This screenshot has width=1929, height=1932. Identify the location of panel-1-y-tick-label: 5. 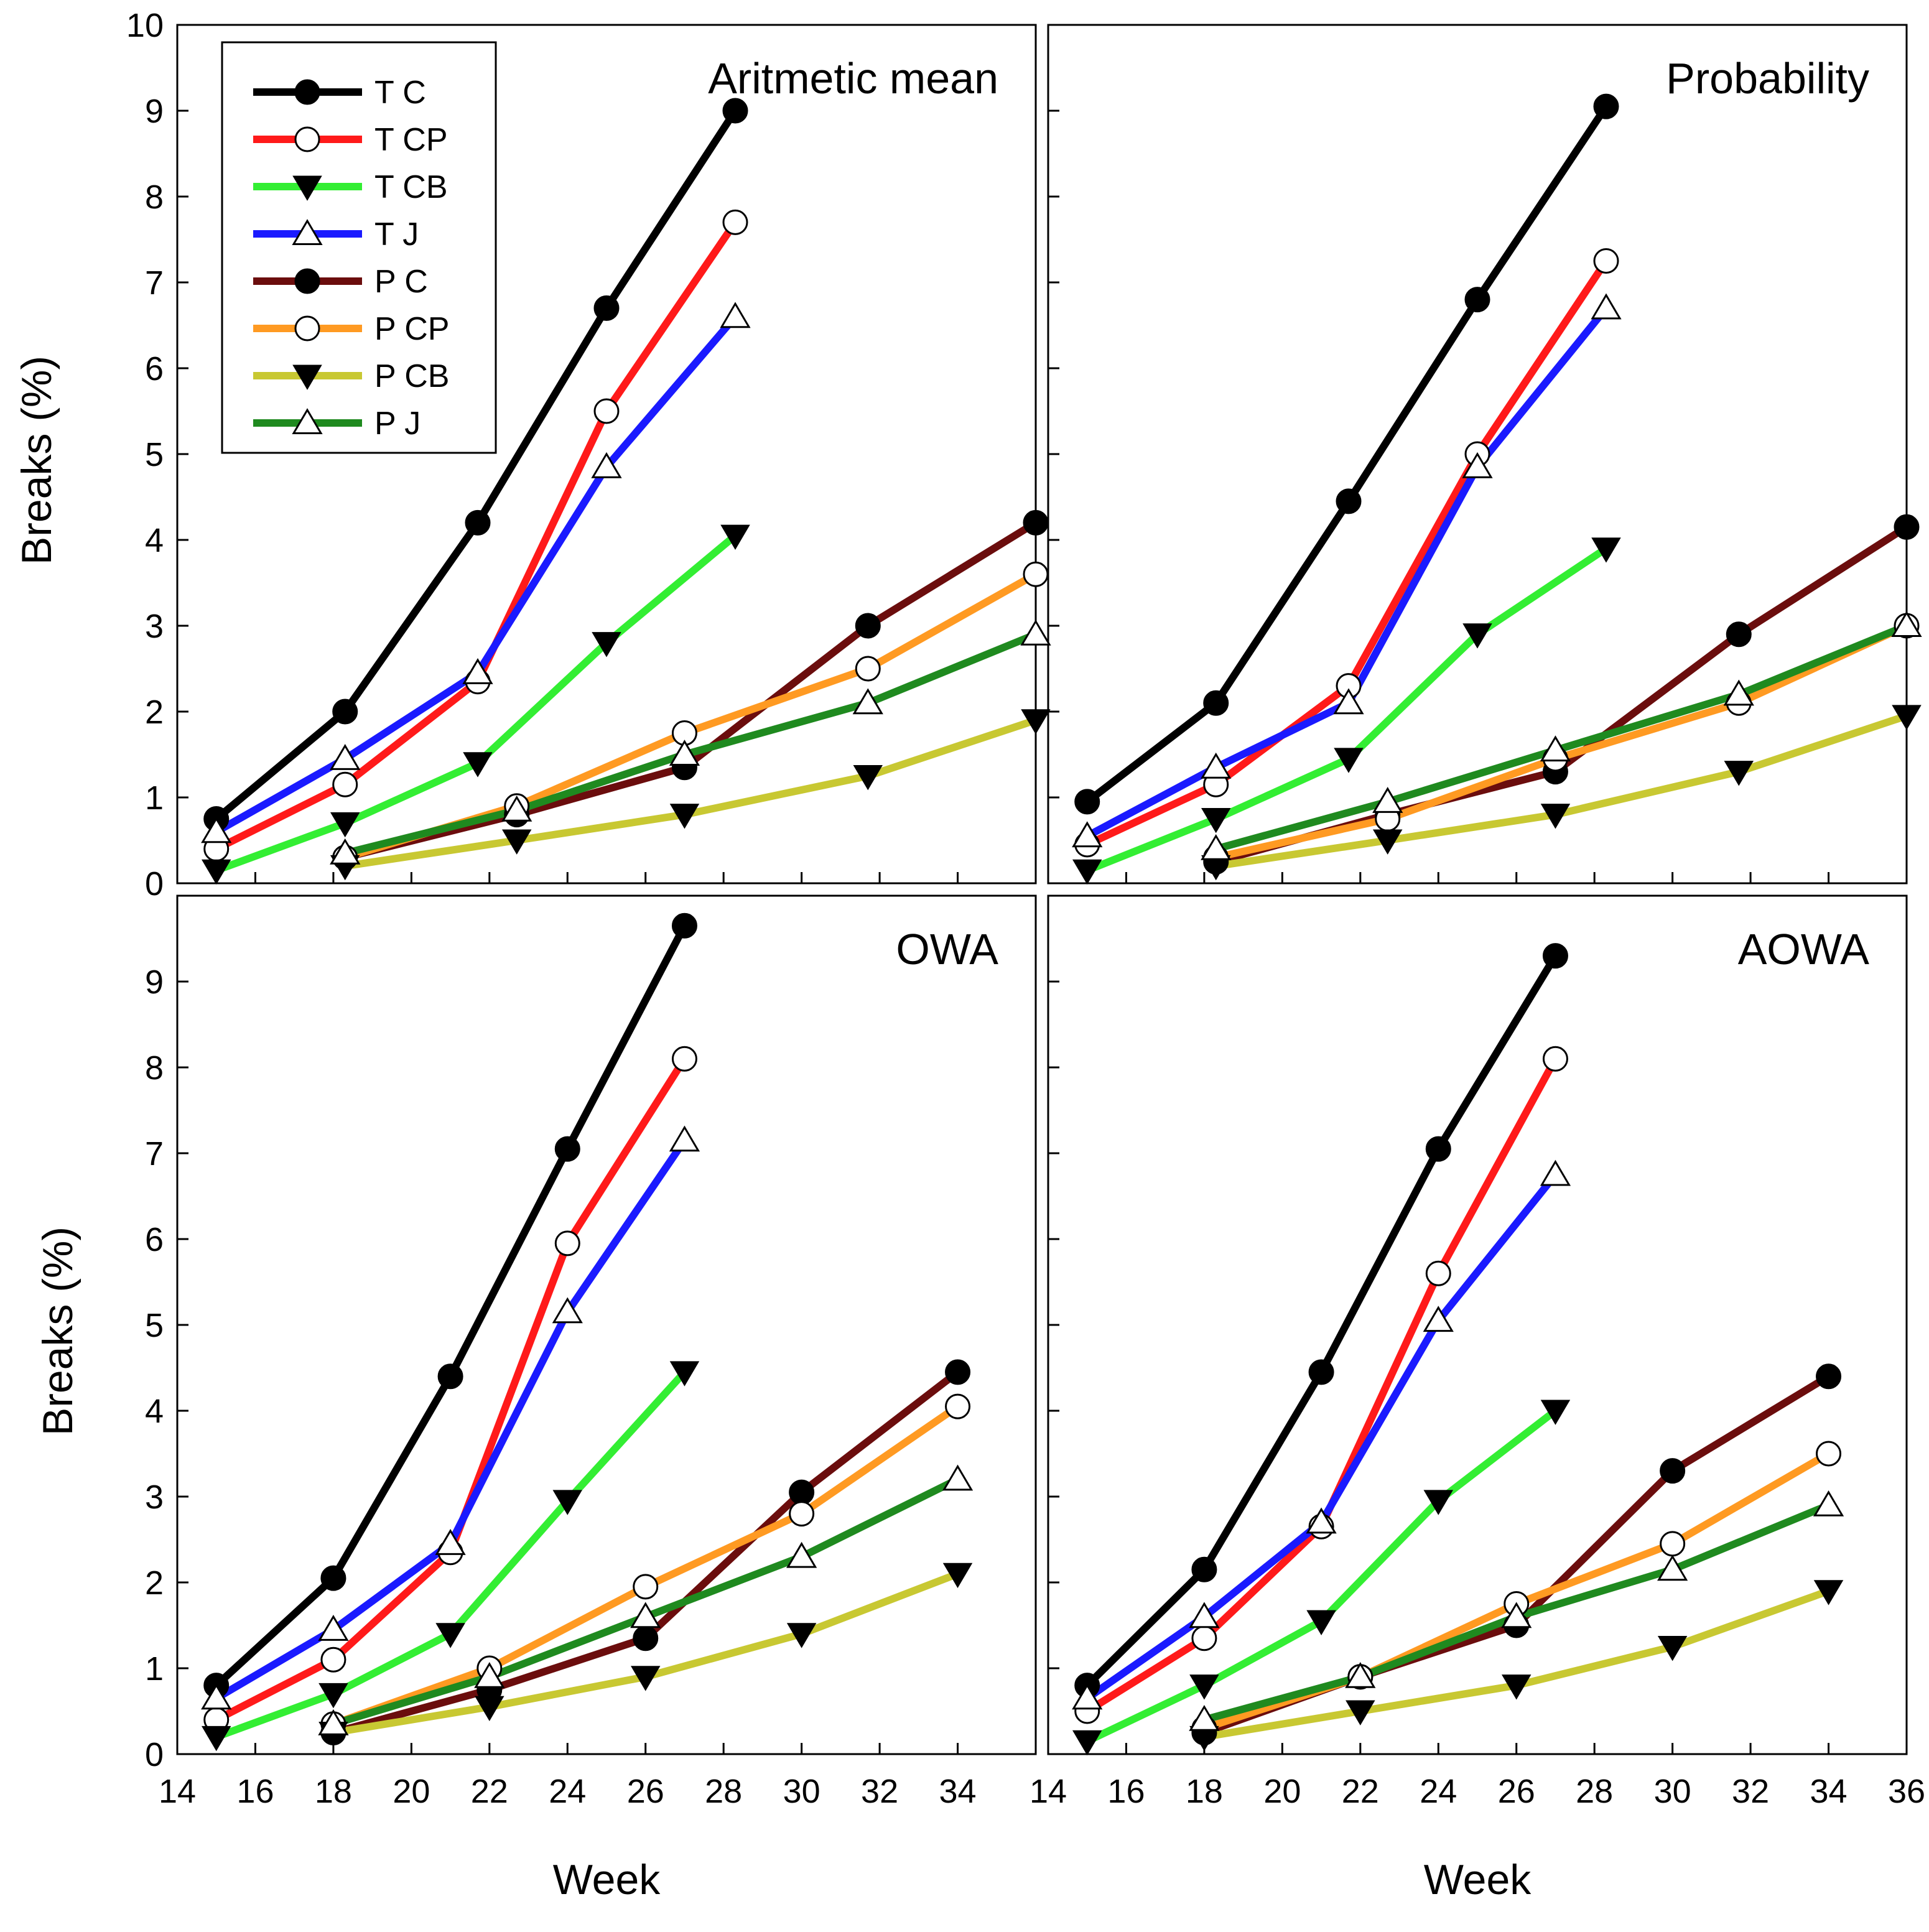
(154, 454).